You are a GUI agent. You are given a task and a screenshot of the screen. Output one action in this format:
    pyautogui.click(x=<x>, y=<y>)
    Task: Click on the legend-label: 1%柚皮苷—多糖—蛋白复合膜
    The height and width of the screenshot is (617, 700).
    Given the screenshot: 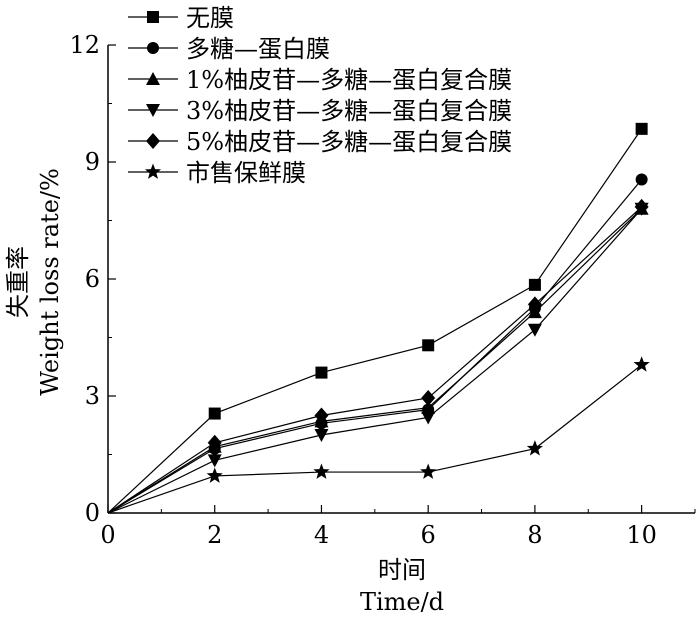 What is the action you would take?
    pyautogui.click(x=349, y=80)
    